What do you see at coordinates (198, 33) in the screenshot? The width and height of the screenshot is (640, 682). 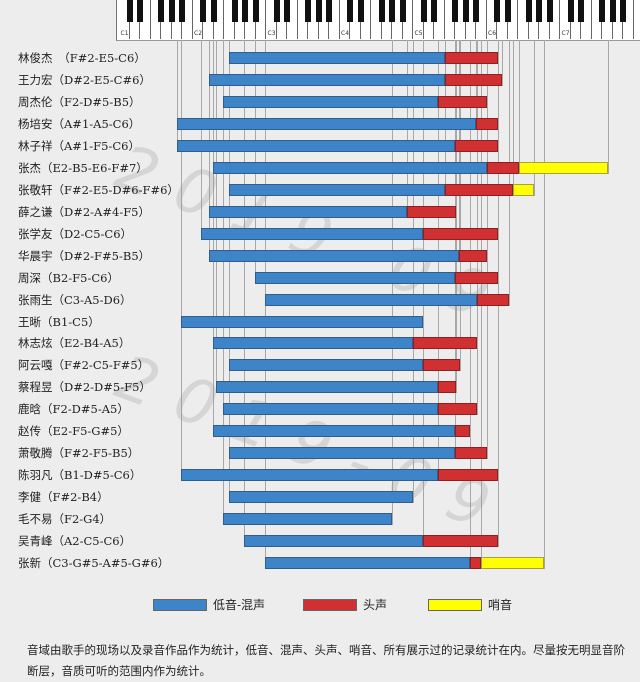 I see `octave-label: C2` at bounding box center [198, 33].